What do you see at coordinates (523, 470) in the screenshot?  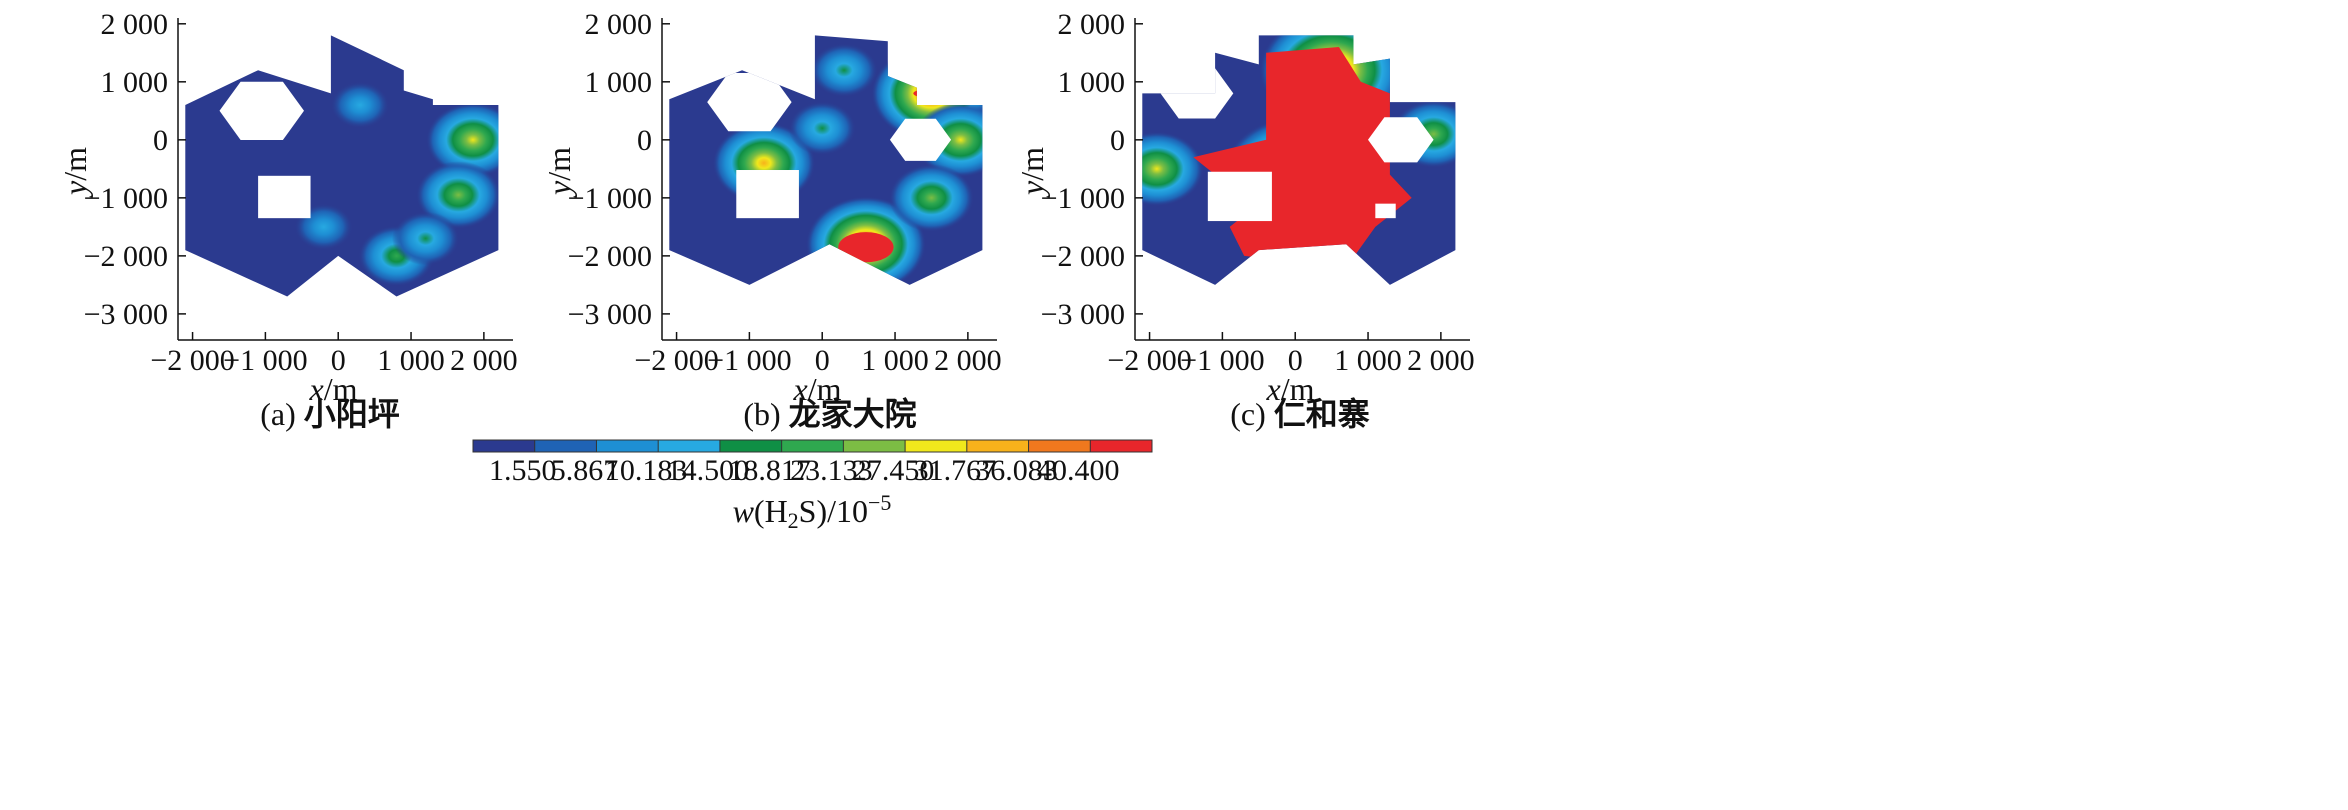 I see `colorbar-tick-label: 1.550` at bounding box center [523, 470].